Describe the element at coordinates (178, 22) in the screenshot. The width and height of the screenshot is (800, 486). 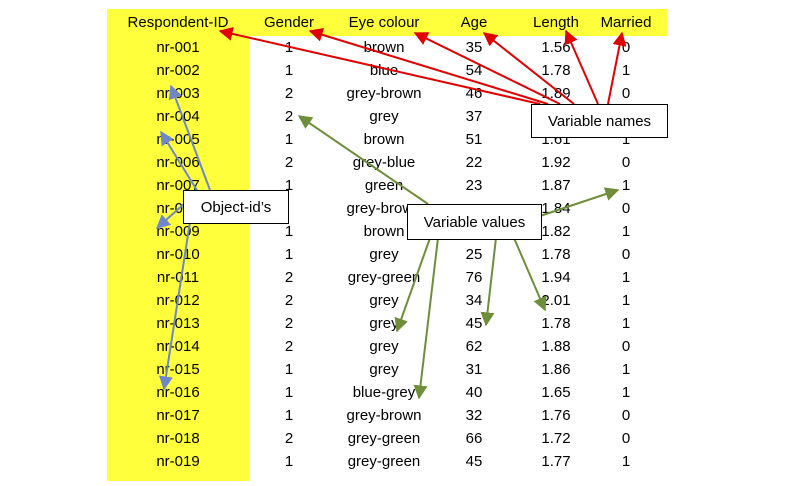
I see `header-respondent-id: Respondent-ID` at that location.